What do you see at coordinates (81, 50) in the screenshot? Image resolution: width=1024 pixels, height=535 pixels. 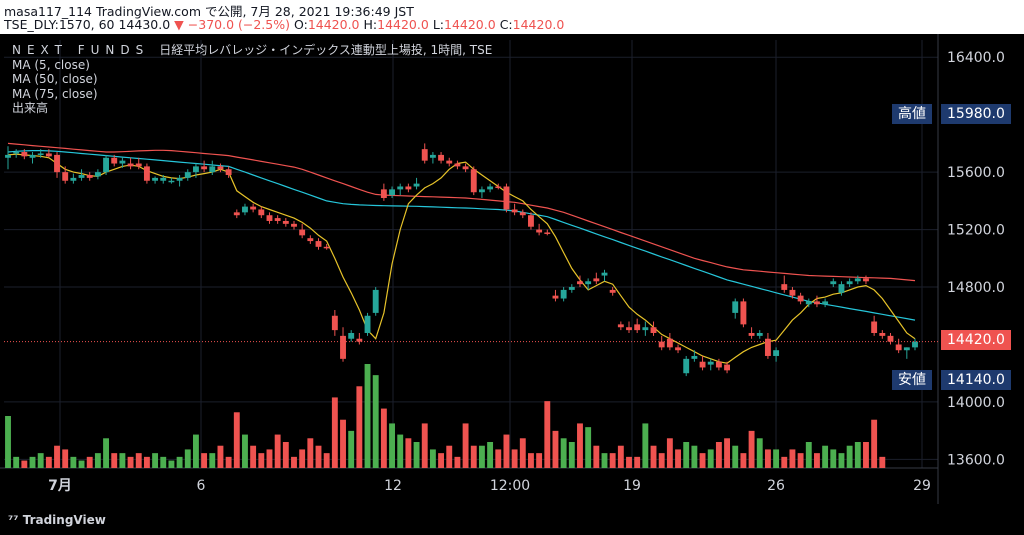 I see `fund-brand: NEXT FUNDS` at bounding box center [81, 50].